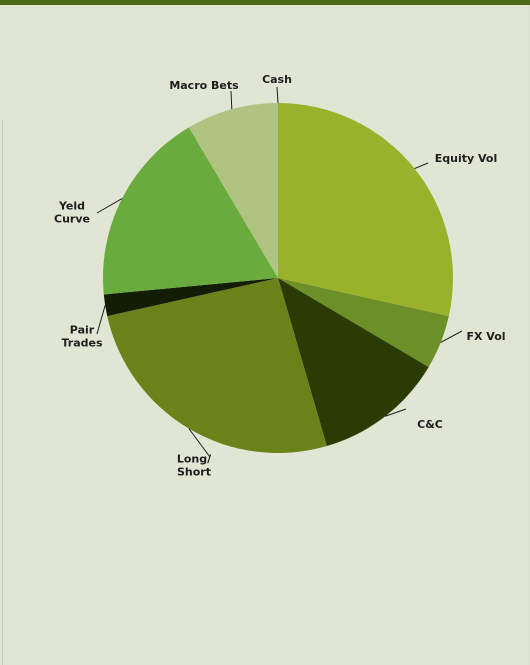 The height and width of the screenshot is (665, 530). I want to click on right-edge, so click(529, 335).